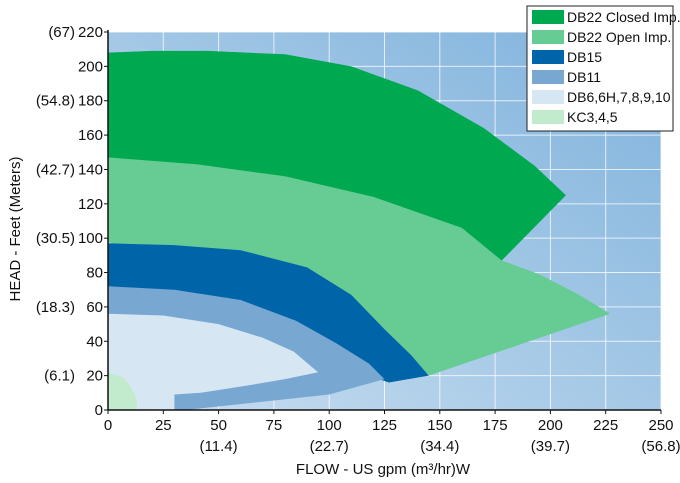 The image size is (680, 483). Describe the element at coordinates (329, 425) in the screenshot. I see `x-tick-label: 100` at that location.